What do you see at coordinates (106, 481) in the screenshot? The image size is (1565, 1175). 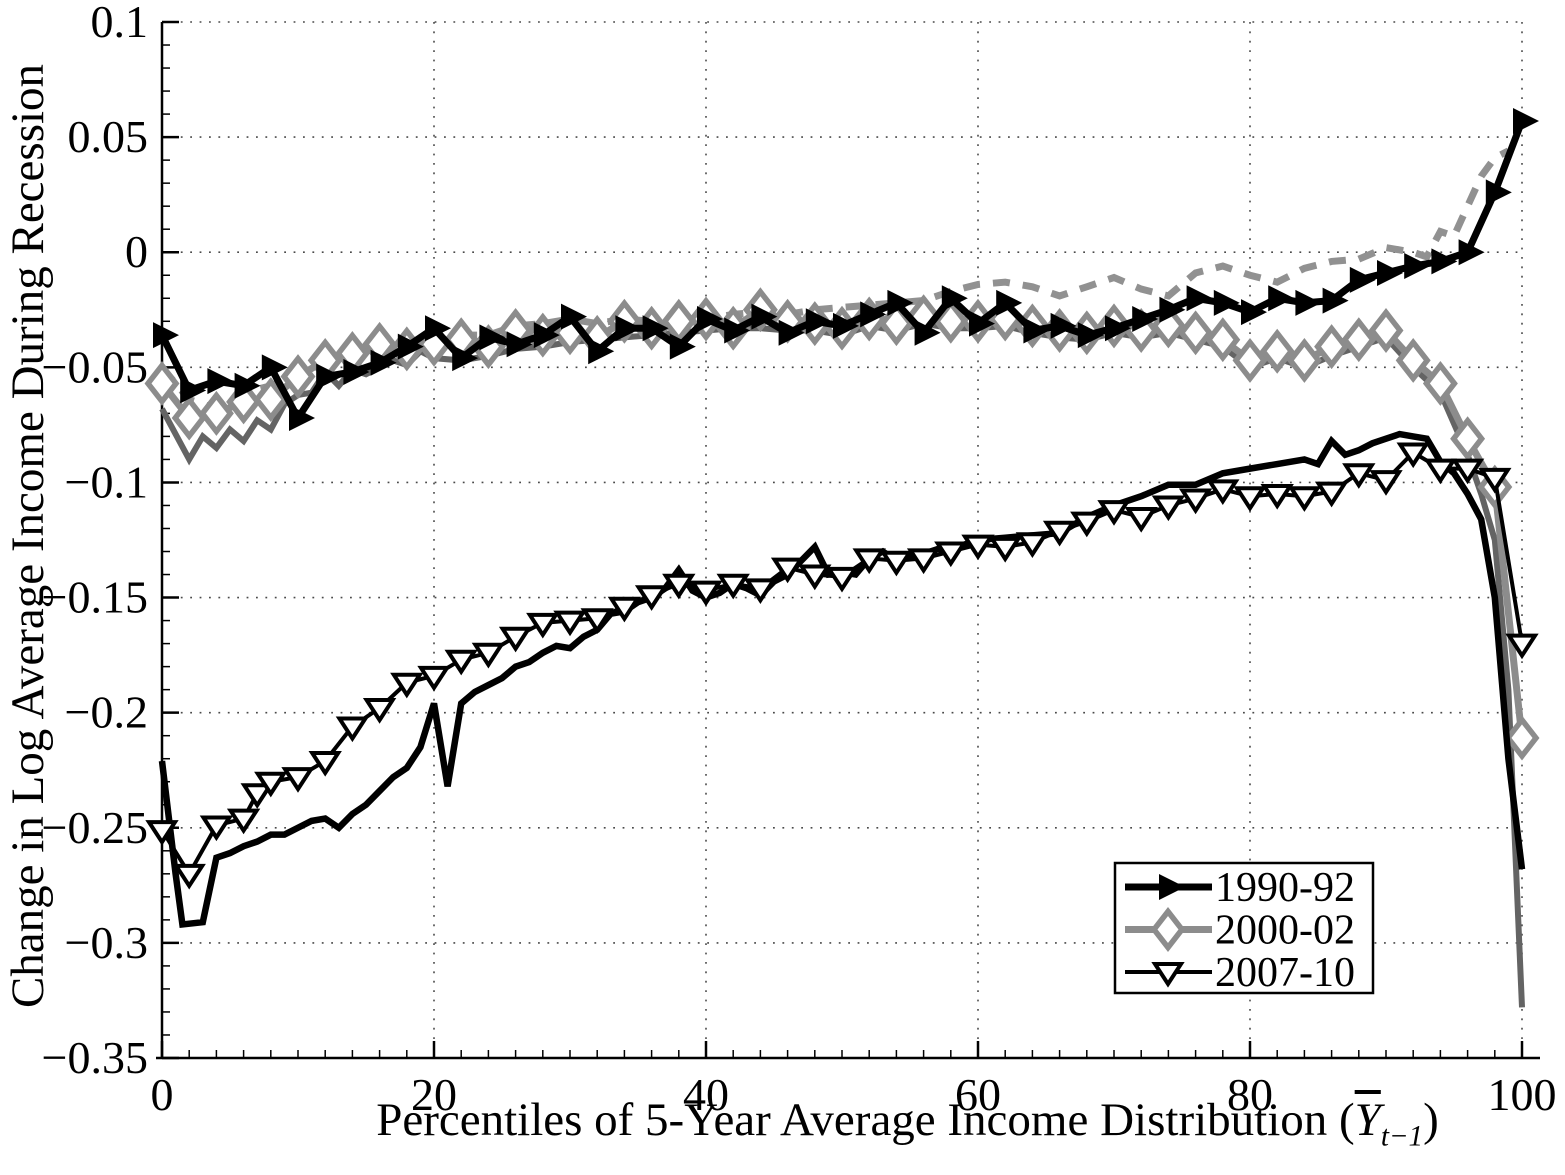 I see `y-tick-label: −0.1` at bounding box center [106, 481].